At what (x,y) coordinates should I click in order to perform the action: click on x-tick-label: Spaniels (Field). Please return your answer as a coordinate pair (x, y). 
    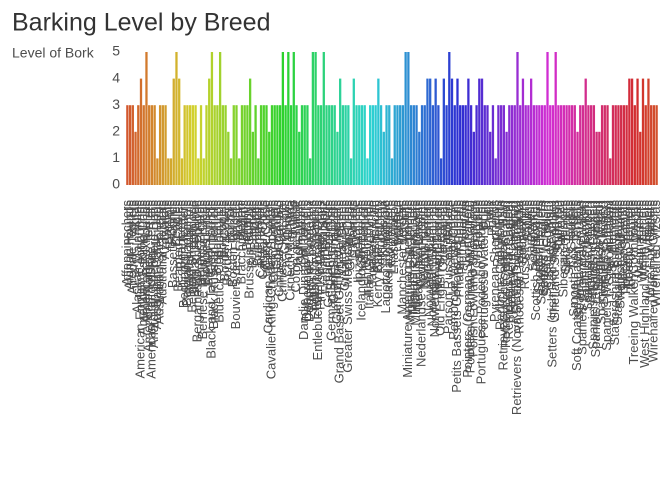
    Looking at the image, I should click on (598, 245).